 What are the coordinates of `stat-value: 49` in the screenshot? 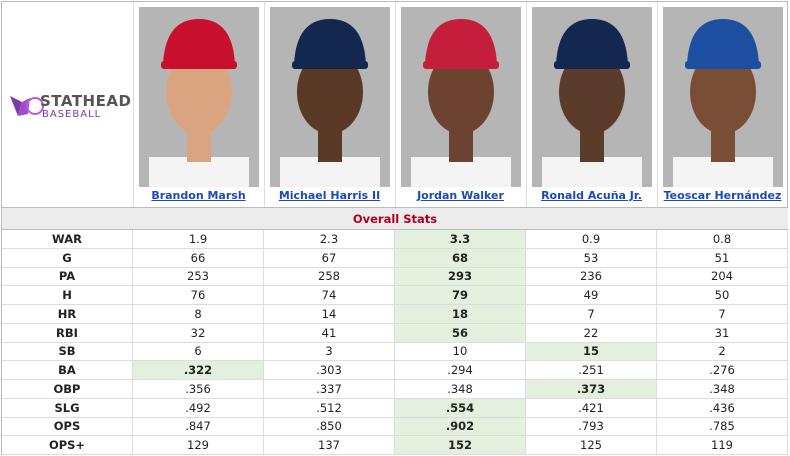 It's located at (591, 295).